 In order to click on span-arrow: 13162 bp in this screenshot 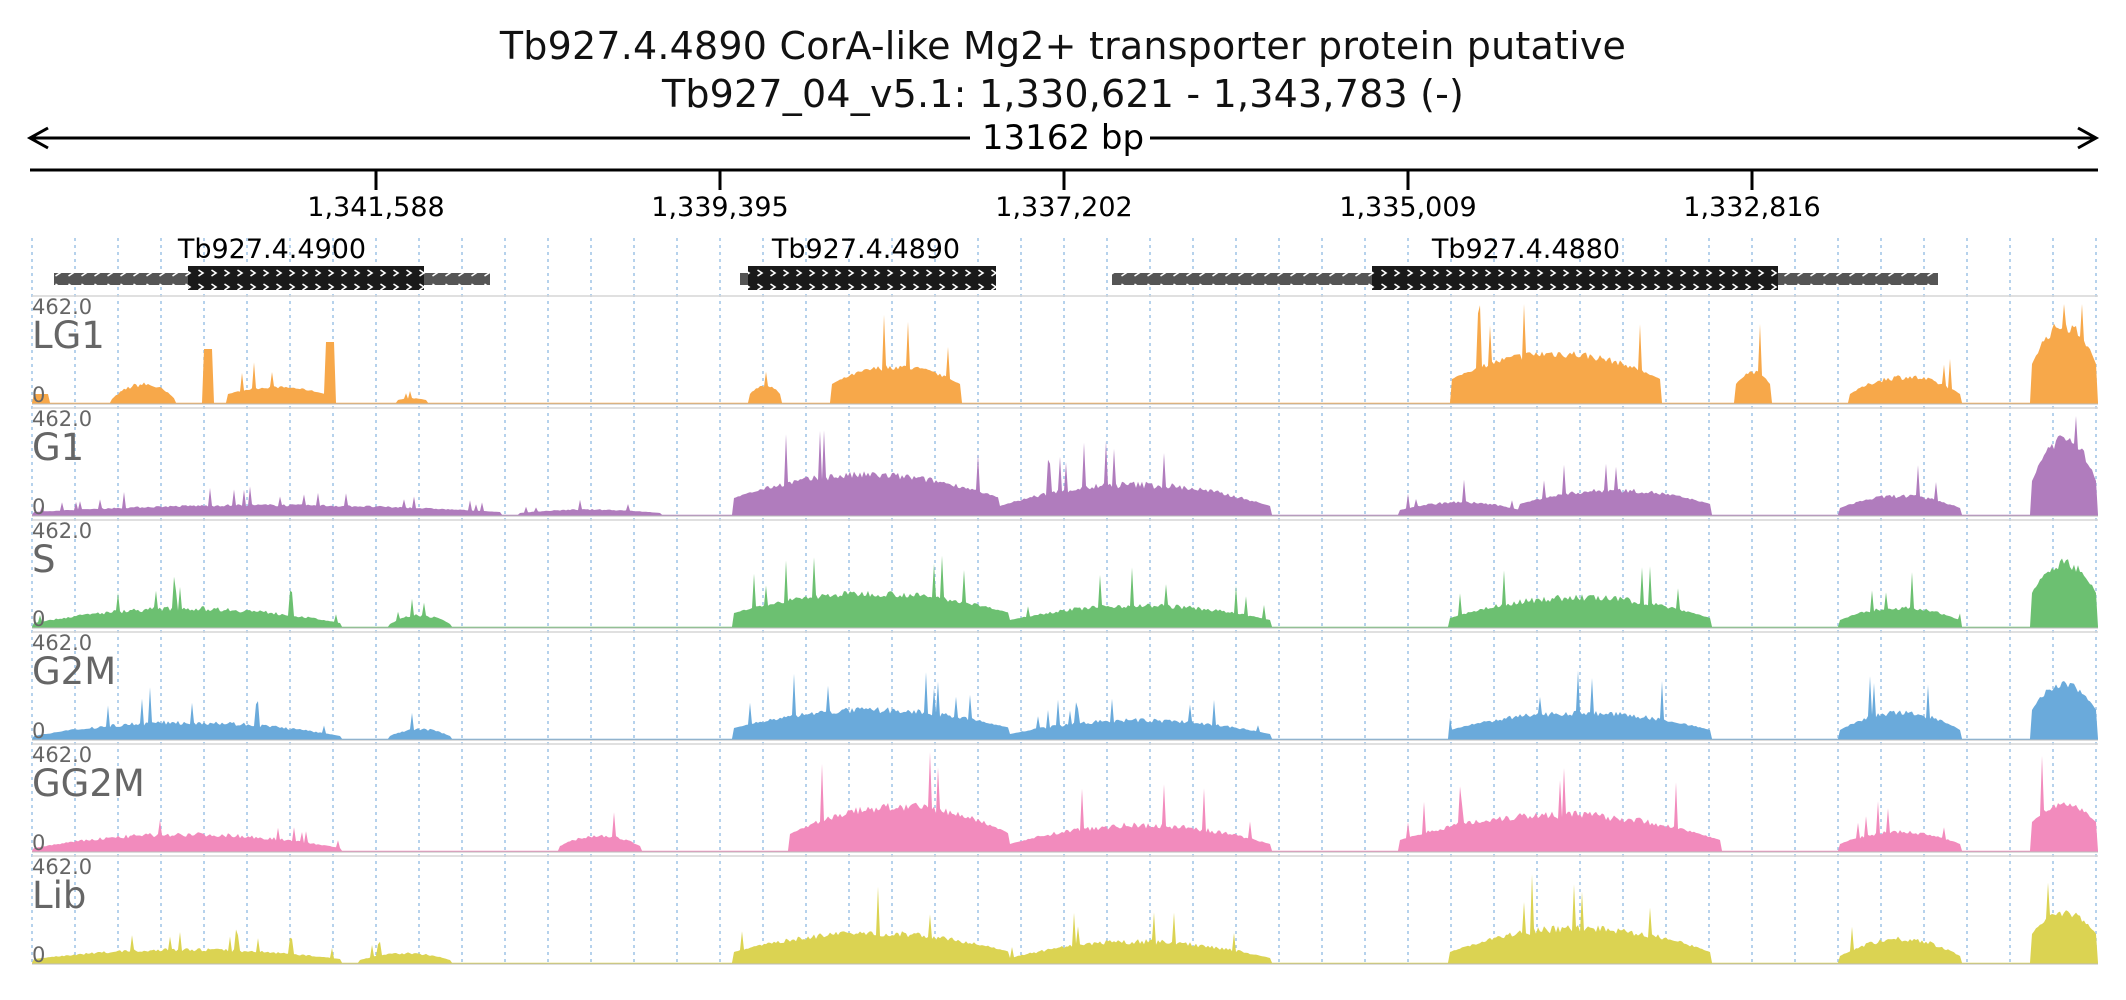, I will do `click(1063, 138)`.